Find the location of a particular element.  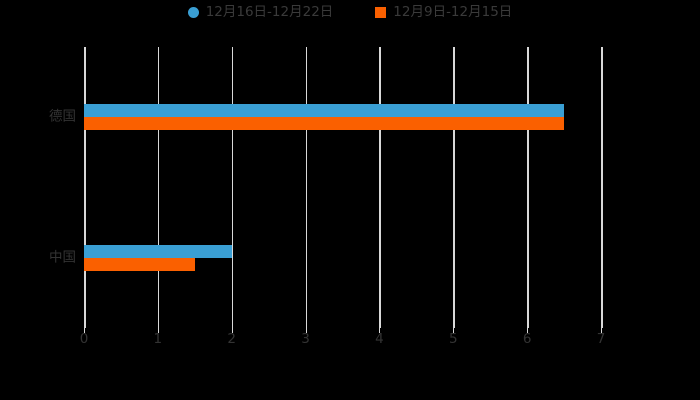

bar-中国-series-0 is located at coordinates (158, 251).